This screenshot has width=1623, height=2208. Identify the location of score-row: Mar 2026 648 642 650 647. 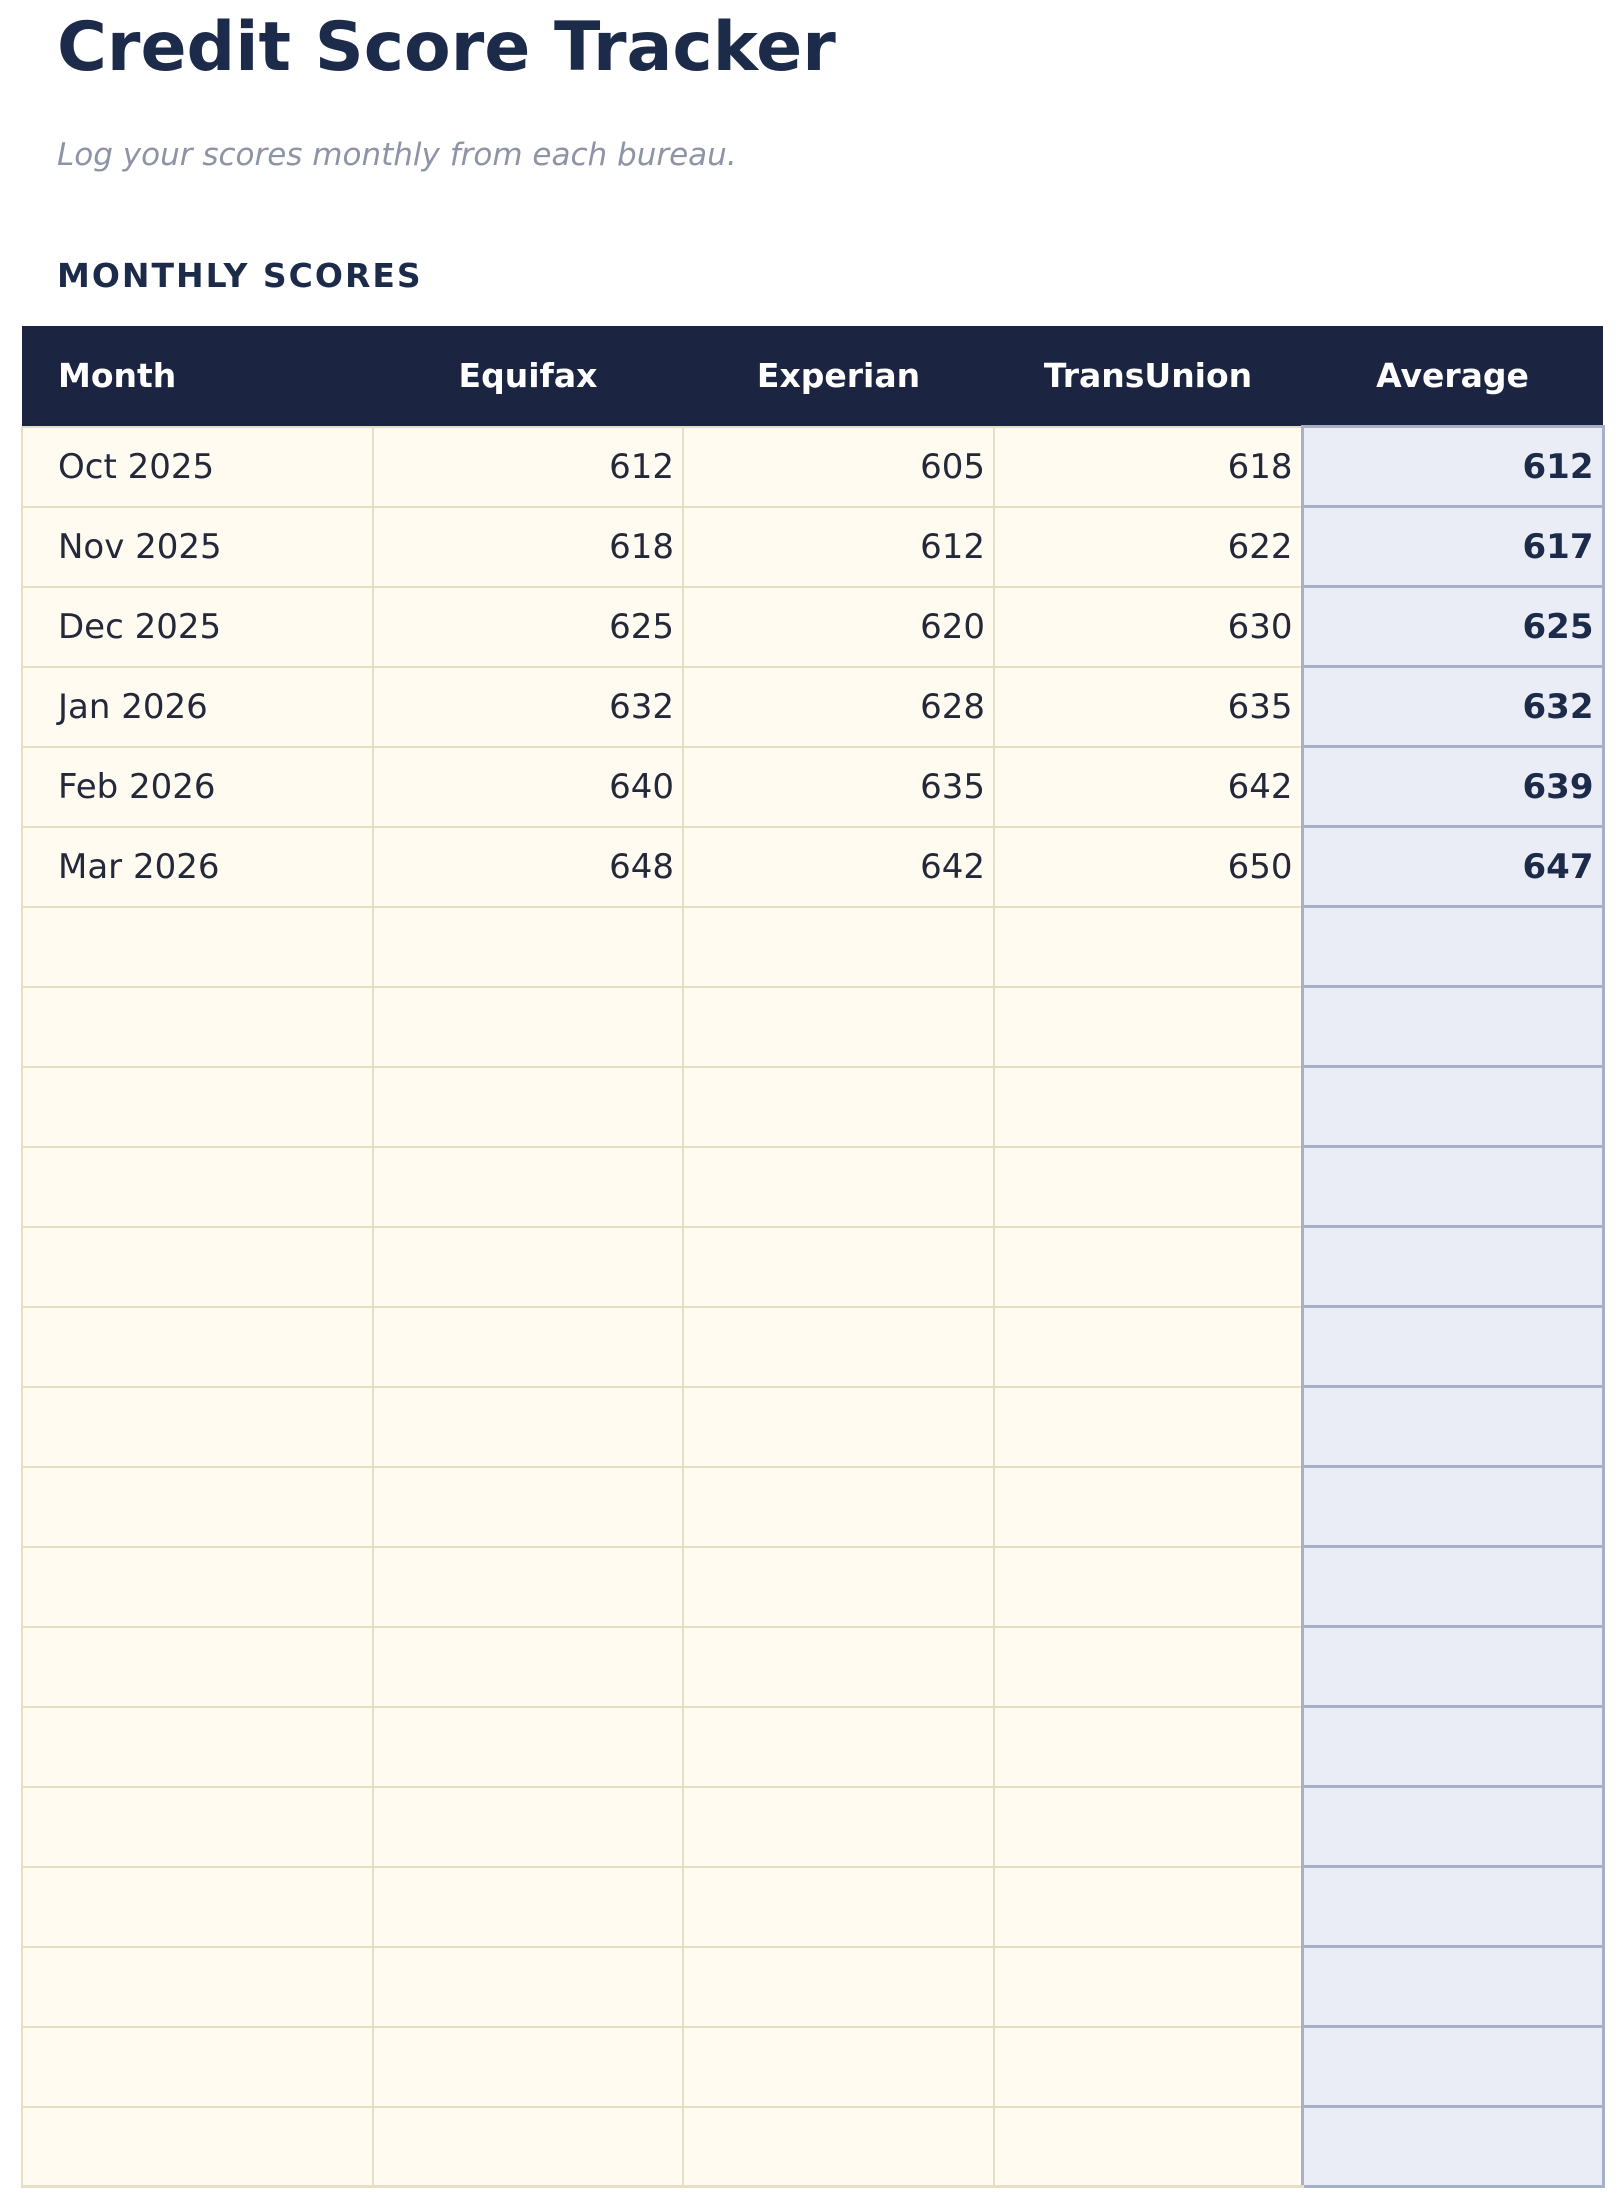
(813, 867).